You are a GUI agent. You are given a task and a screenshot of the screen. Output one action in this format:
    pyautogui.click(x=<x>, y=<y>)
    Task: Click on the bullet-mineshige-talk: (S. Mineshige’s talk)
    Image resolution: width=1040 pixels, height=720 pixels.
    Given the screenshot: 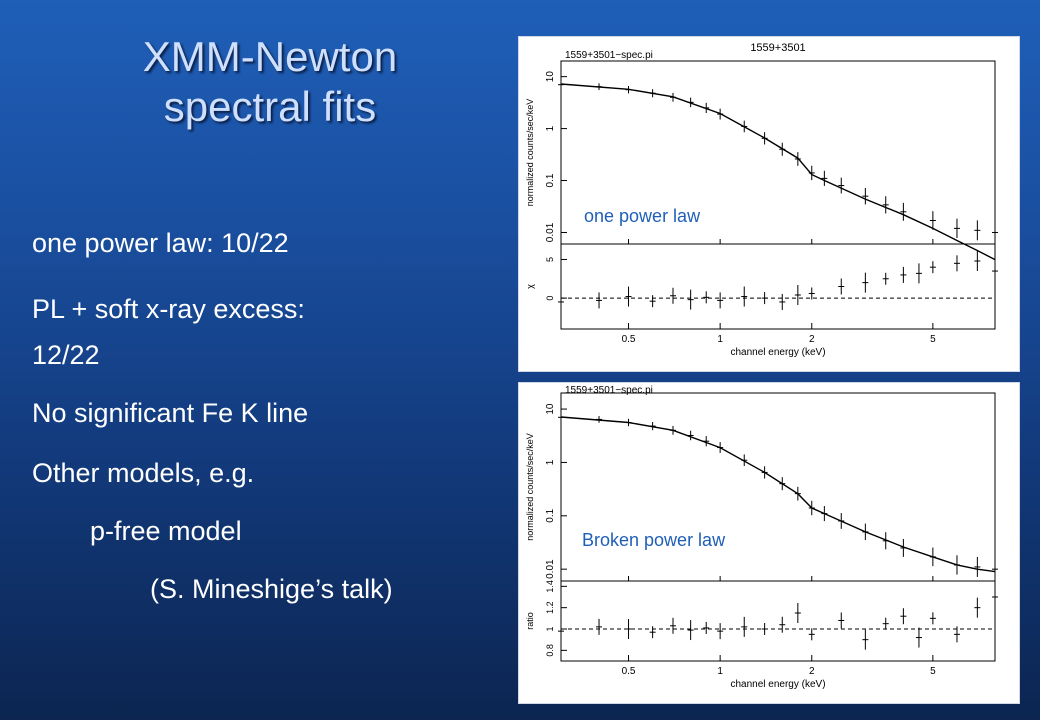 What is the action you would take?
    pyautogui.click(x=271, y=589)
    